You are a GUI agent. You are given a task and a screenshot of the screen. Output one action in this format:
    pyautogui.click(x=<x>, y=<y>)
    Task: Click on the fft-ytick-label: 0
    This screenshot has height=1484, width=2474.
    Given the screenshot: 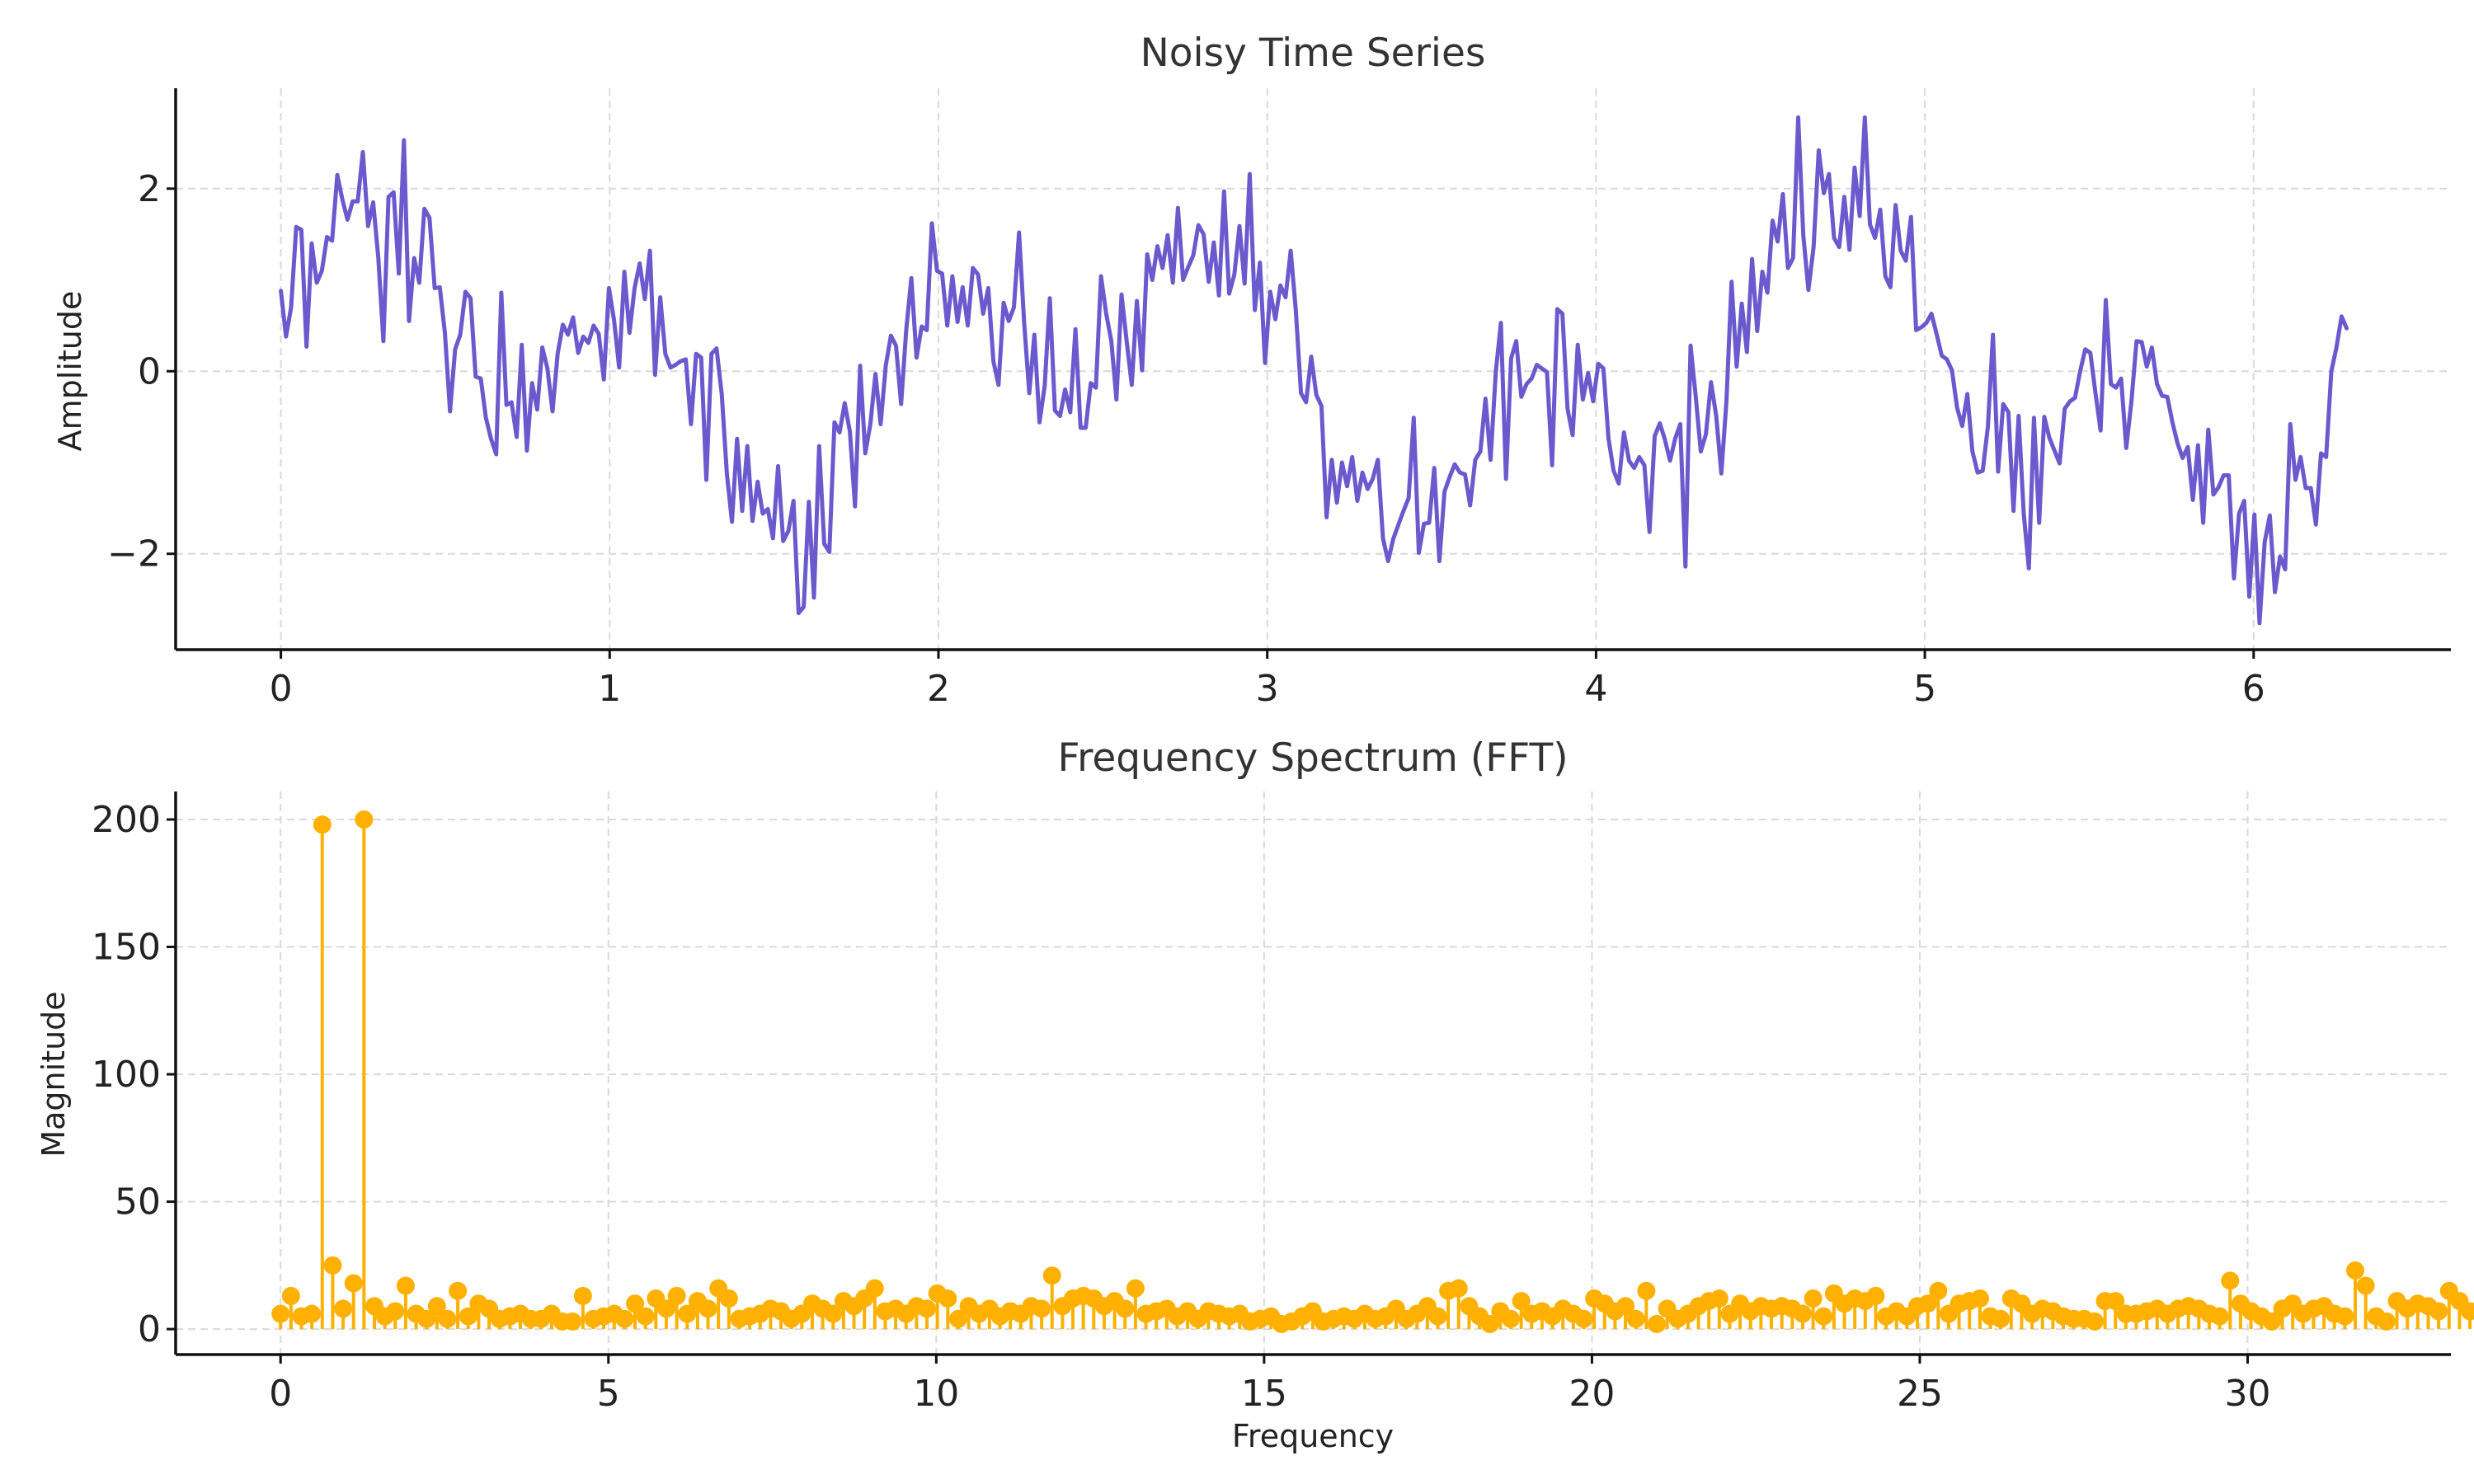 What is the action you would take?
    pyautogui.click(x=149, y=1329)
    